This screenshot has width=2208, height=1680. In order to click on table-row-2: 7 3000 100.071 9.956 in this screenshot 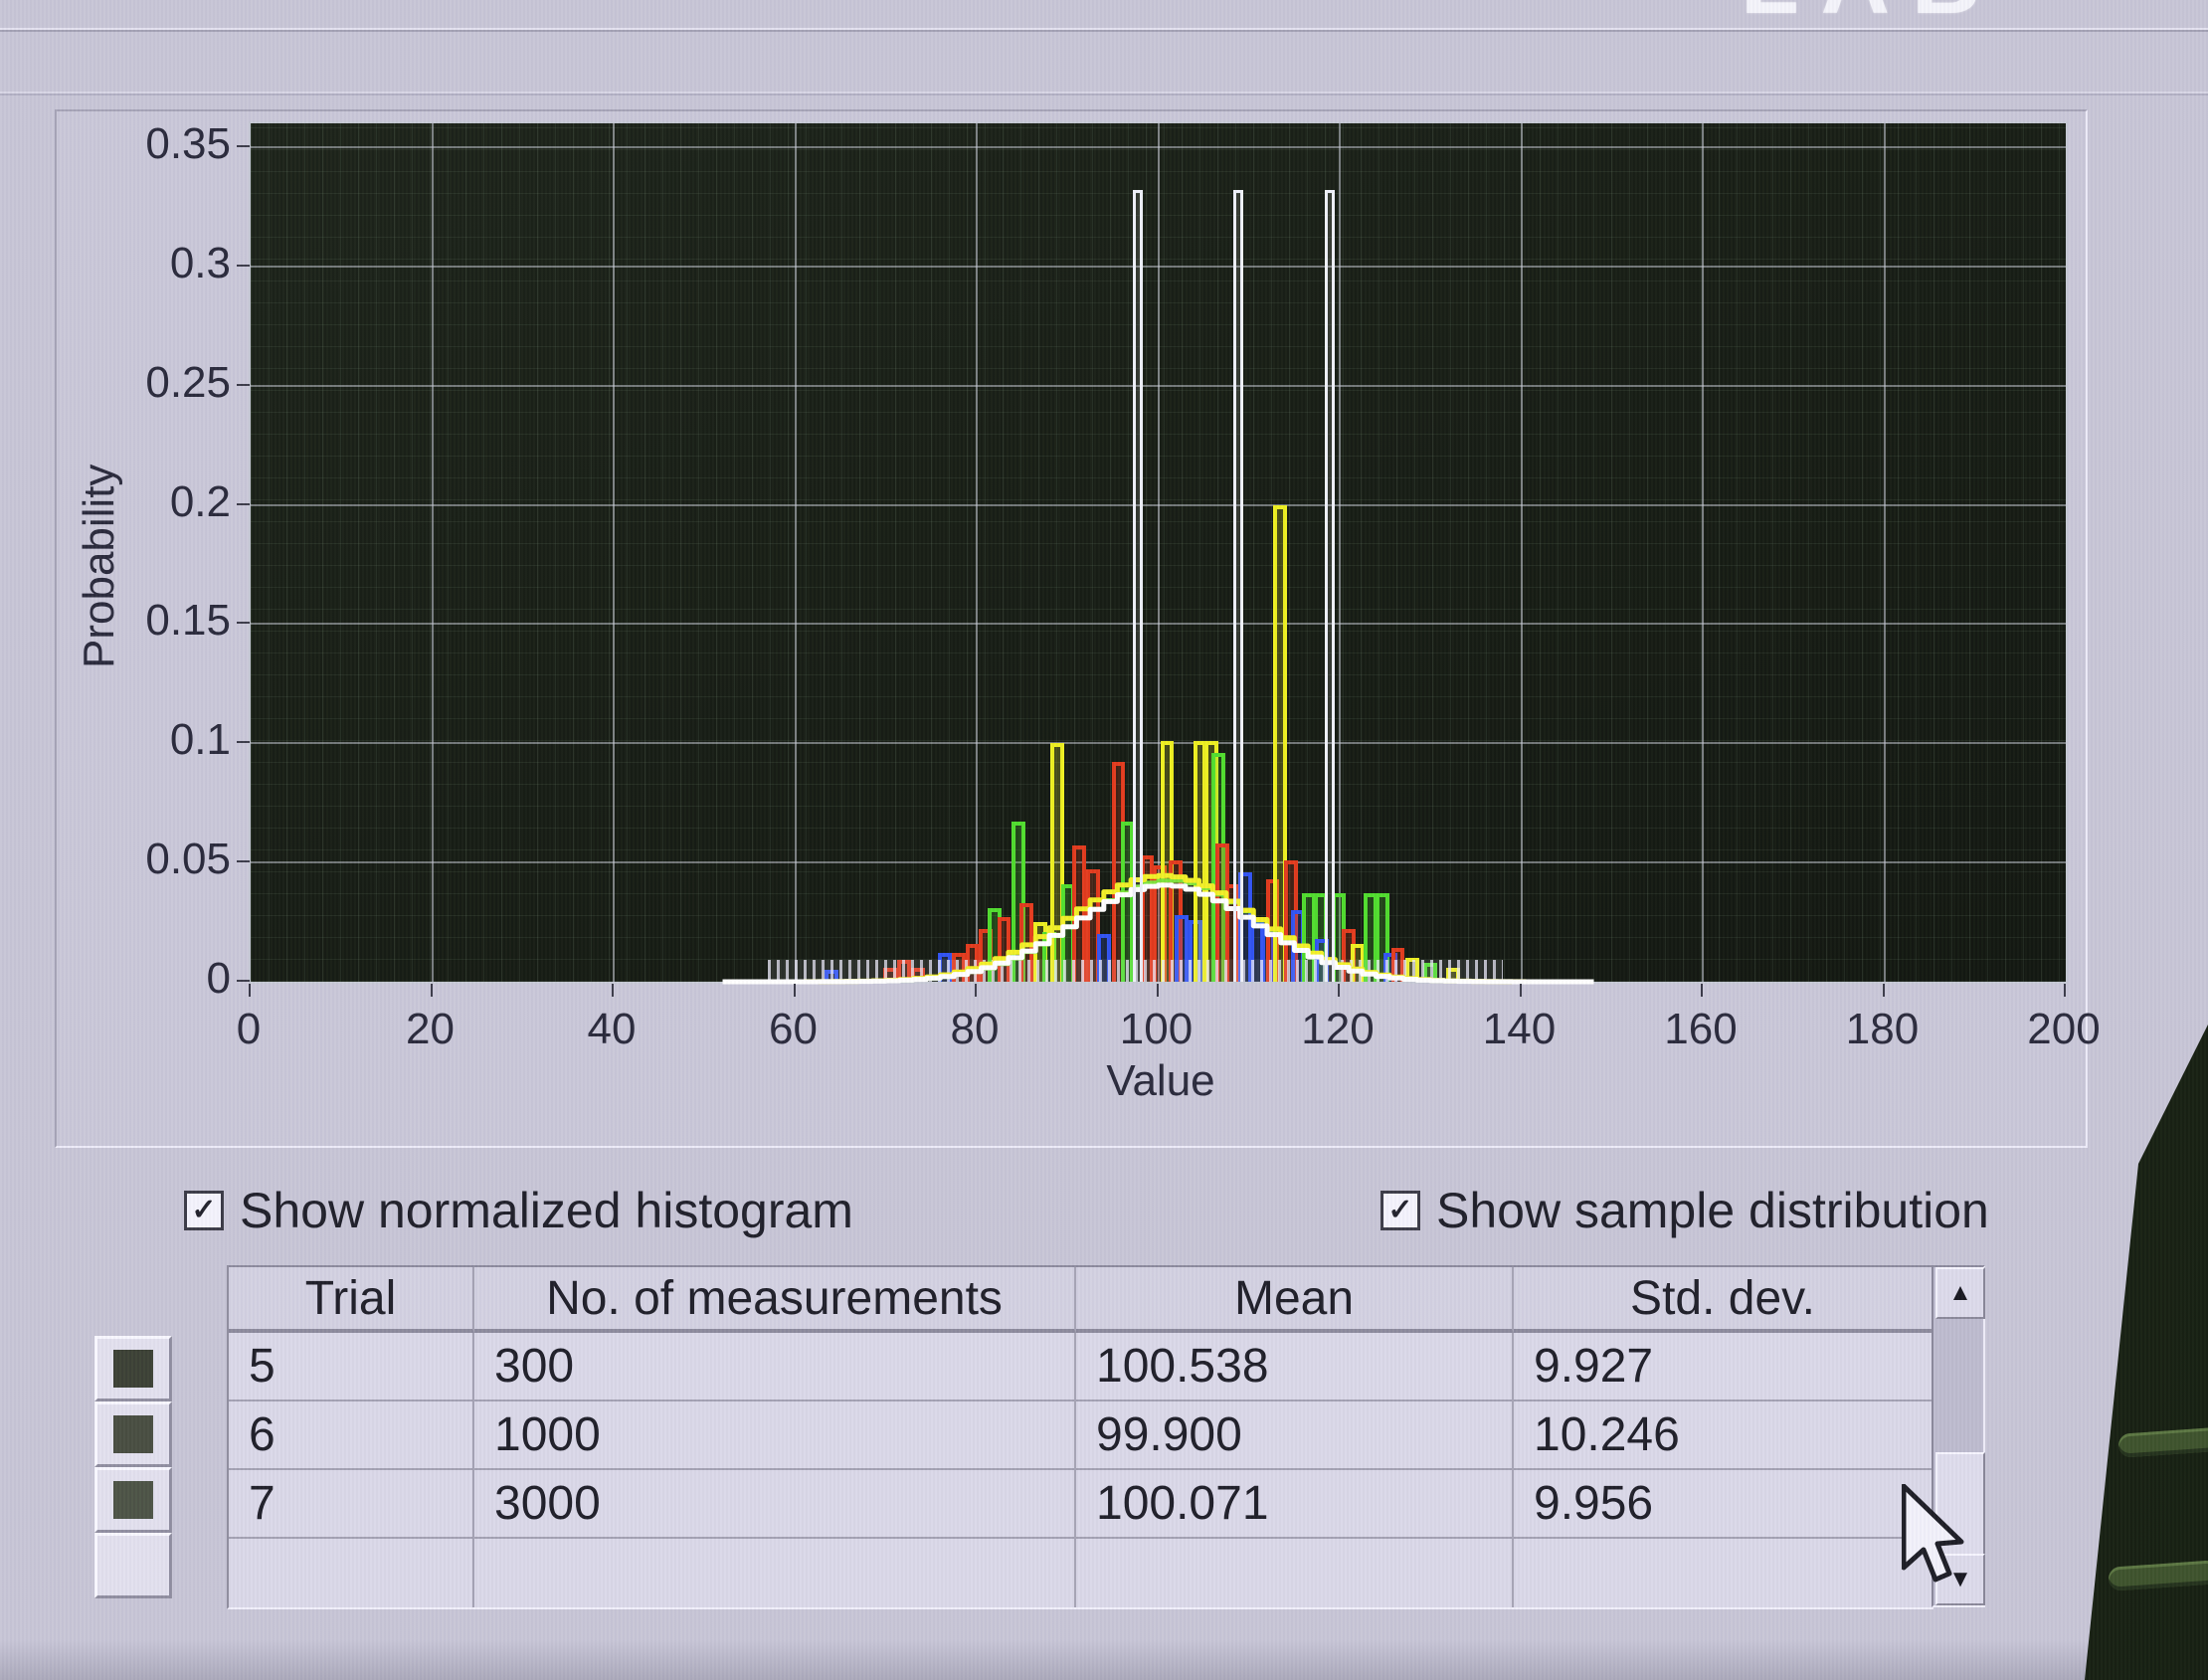, I will do `click(1080, 1504)`.